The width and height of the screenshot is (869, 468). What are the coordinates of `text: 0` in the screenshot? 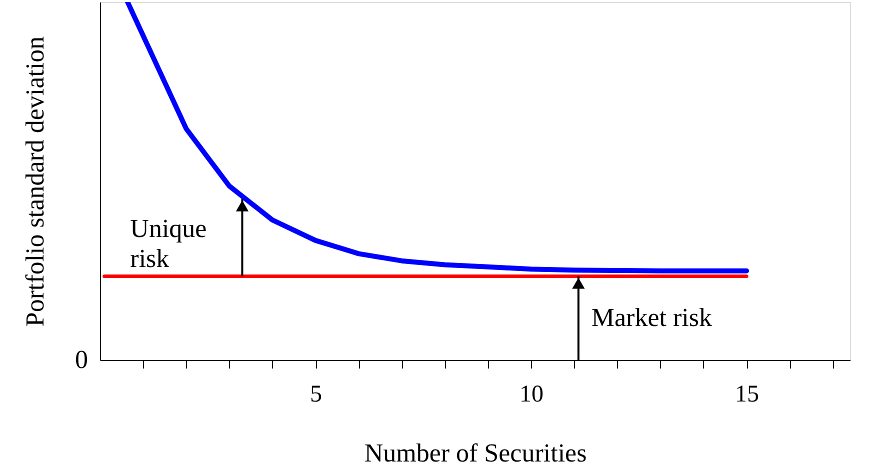 It's located at (81, 359).